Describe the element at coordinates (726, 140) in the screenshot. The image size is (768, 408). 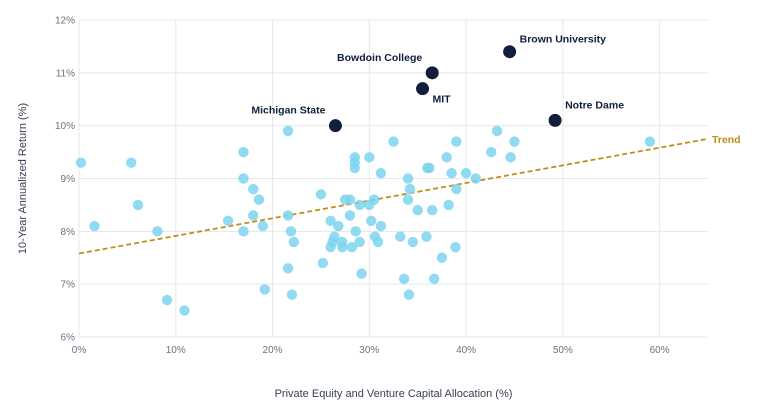
I see `trend-label: Trend` at that location.